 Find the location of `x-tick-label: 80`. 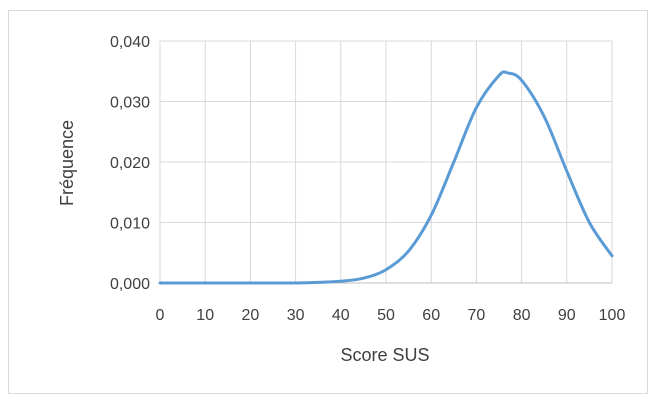

x-tick-label: 80 is located at coordinates (522, 315).